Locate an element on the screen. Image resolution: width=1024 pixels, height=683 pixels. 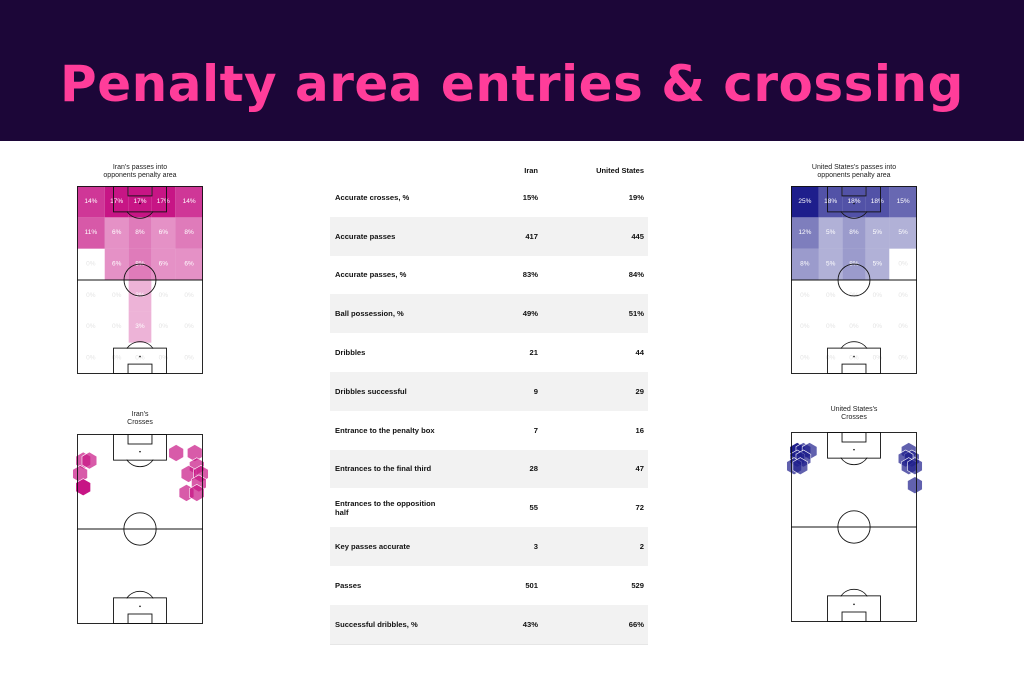
usa-crosses-title-line1: United States's is located at coordinates (854, 409).